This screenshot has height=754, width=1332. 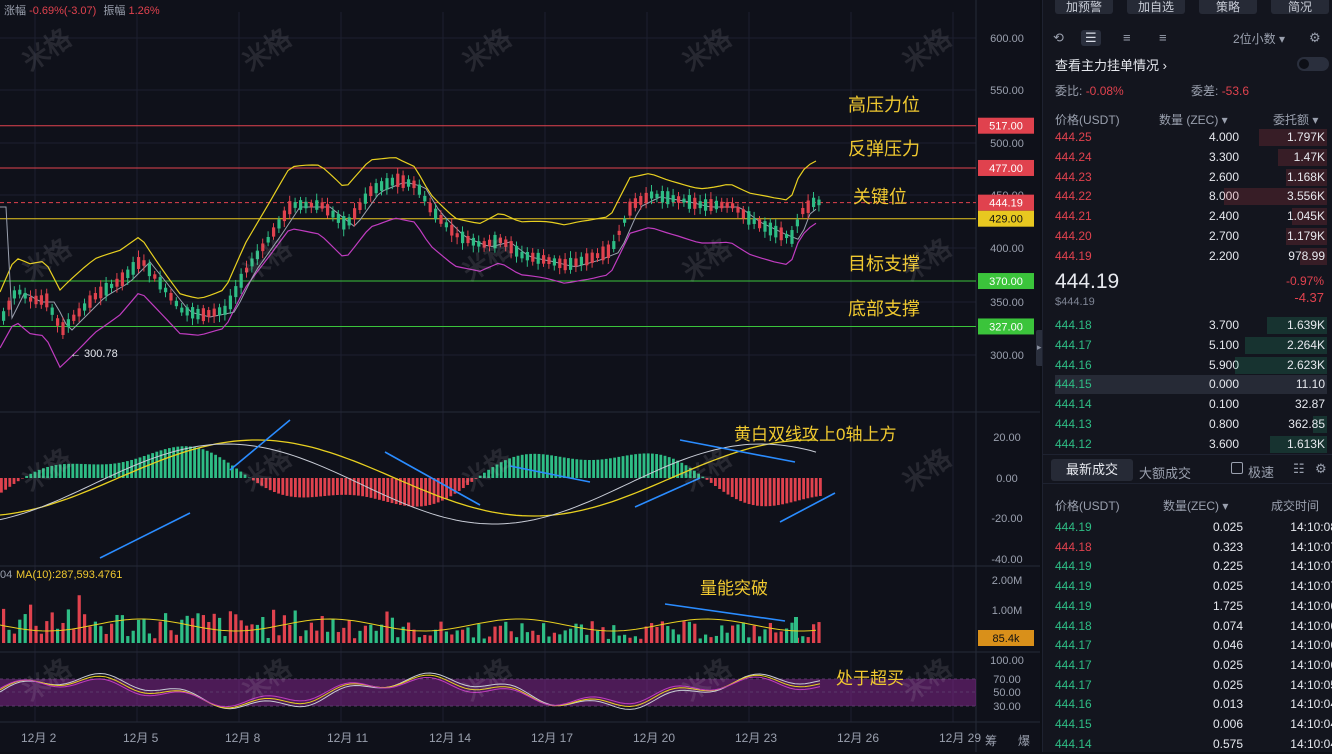 What do you see at coordinates (1228, 626) in the screenshot?
I see `trade-qty: 0.074` at bounding box center [1228, 626].